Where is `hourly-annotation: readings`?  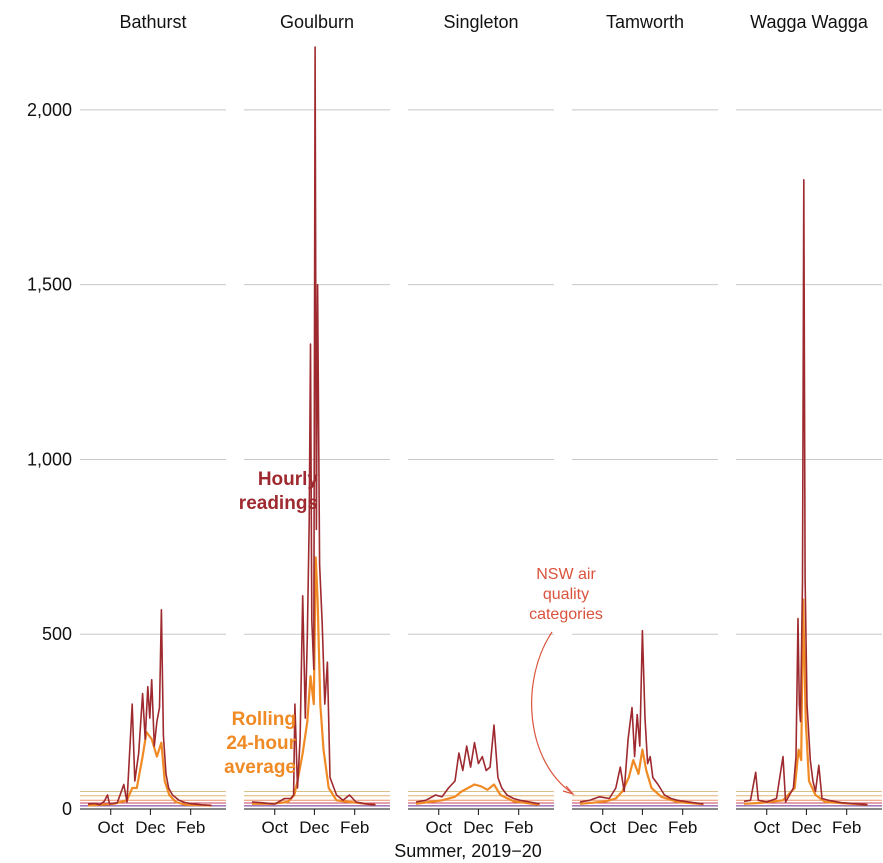 hourly-annotation: readings is located at coordinates (278, 503).